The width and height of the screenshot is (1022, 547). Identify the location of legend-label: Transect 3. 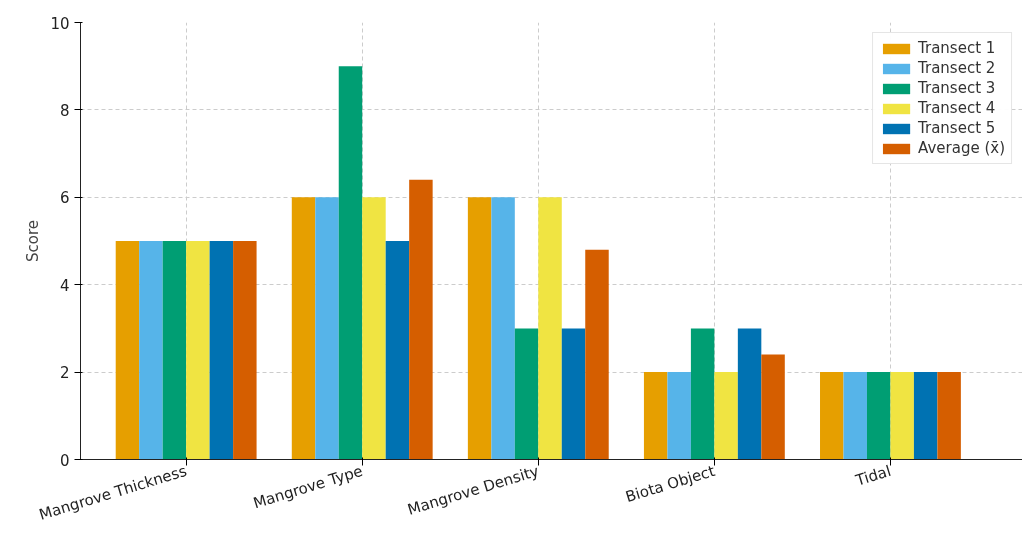
(957, 88).